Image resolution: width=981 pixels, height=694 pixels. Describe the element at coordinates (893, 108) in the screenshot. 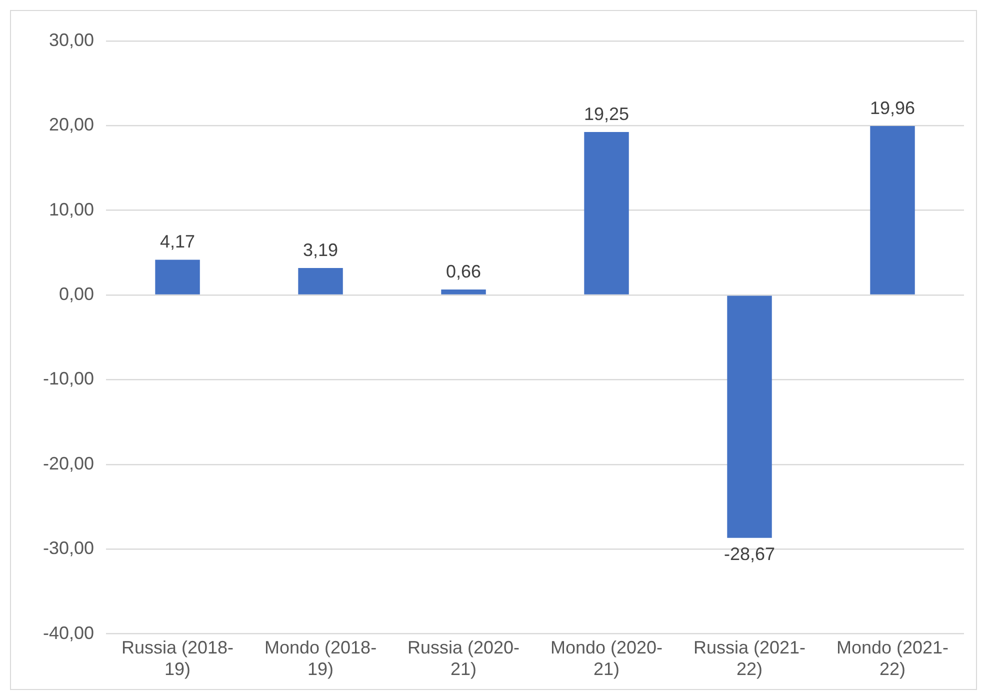

I see `data-label: 19,96` at that location.